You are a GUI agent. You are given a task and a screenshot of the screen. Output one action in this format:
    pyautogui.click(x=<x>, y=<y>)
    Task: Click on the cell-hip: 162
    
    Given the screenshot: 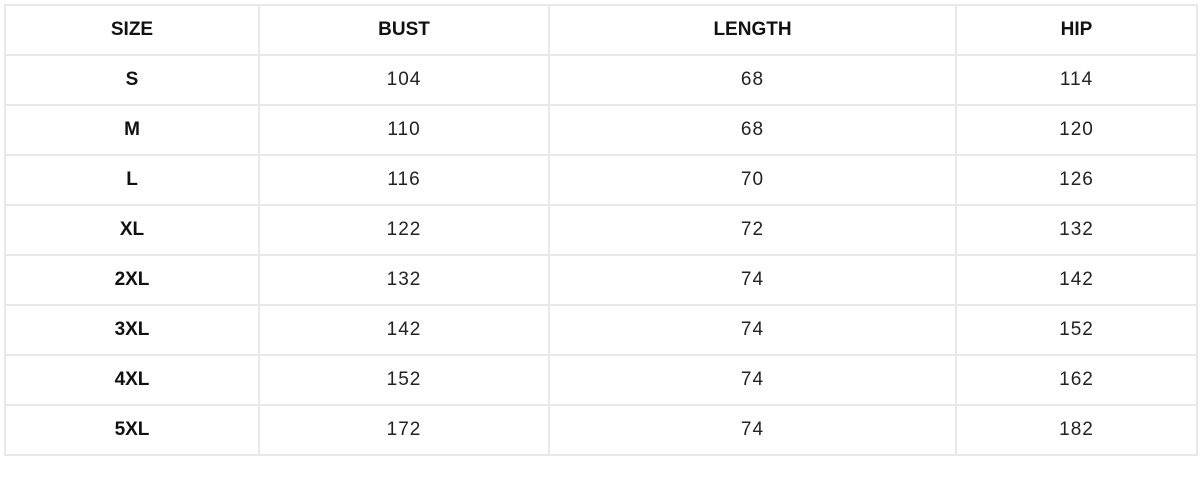 What is the action you would take?
    pyautogui.click(x=1076, y=380)
    